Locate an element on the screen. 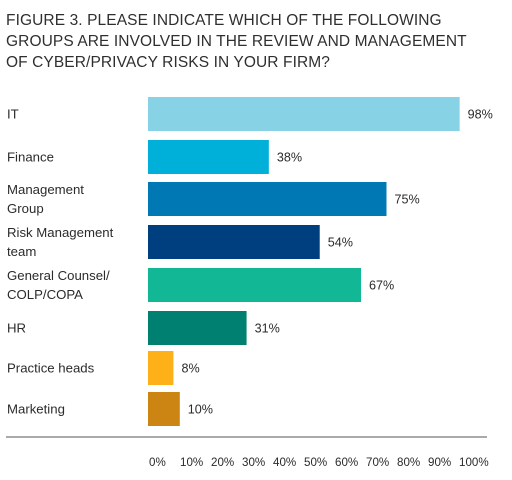  chart-title-line: OF CYBER/PRIVACY RISKS IN YOUR FIRM? is located at coordinates (168, 62).